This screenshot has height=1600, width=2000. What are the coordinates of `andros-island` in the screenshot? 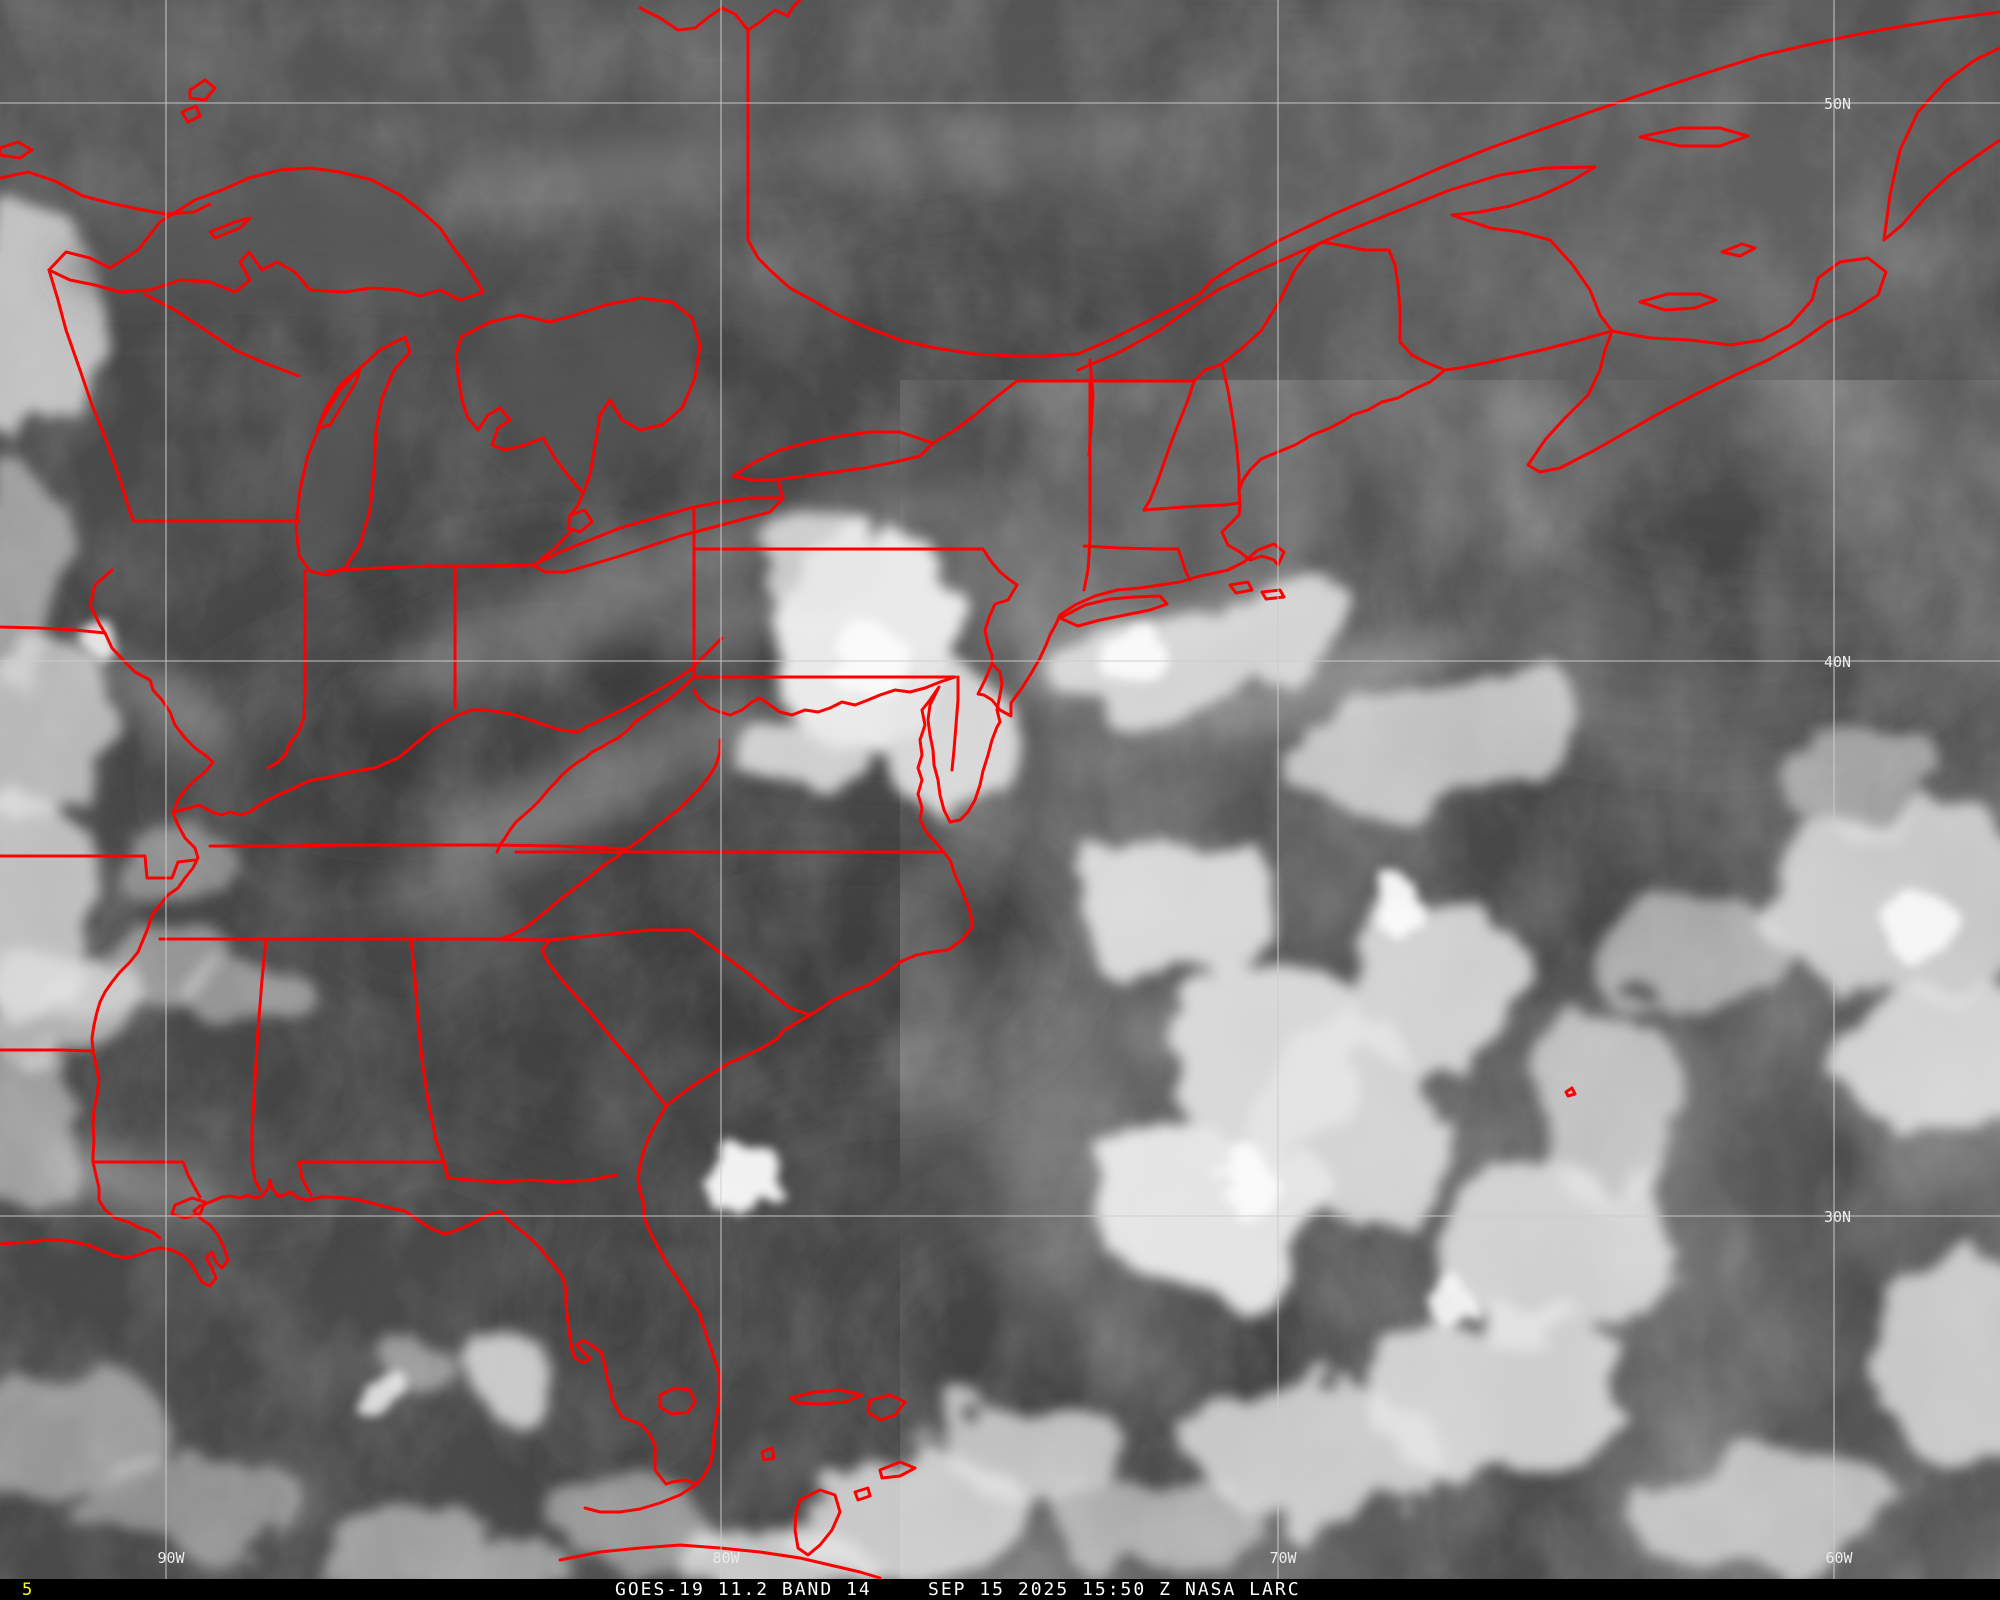 It's located at (817, 1522).